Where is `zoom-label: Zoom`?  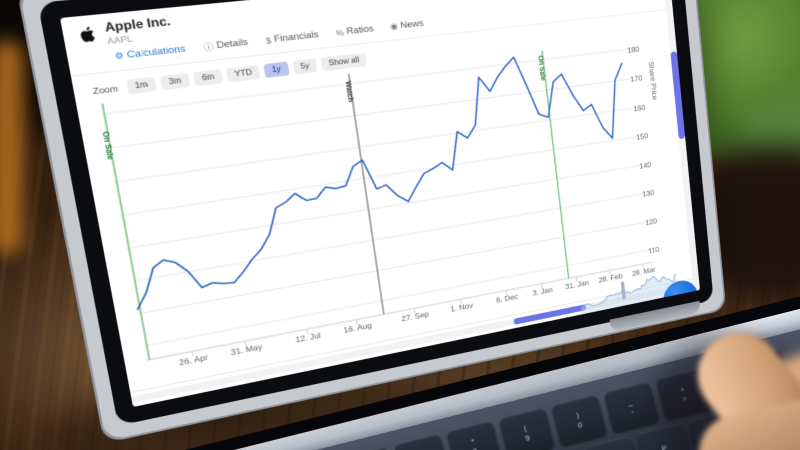 zoom-label: Zoom is located at coordinates (105, 89).